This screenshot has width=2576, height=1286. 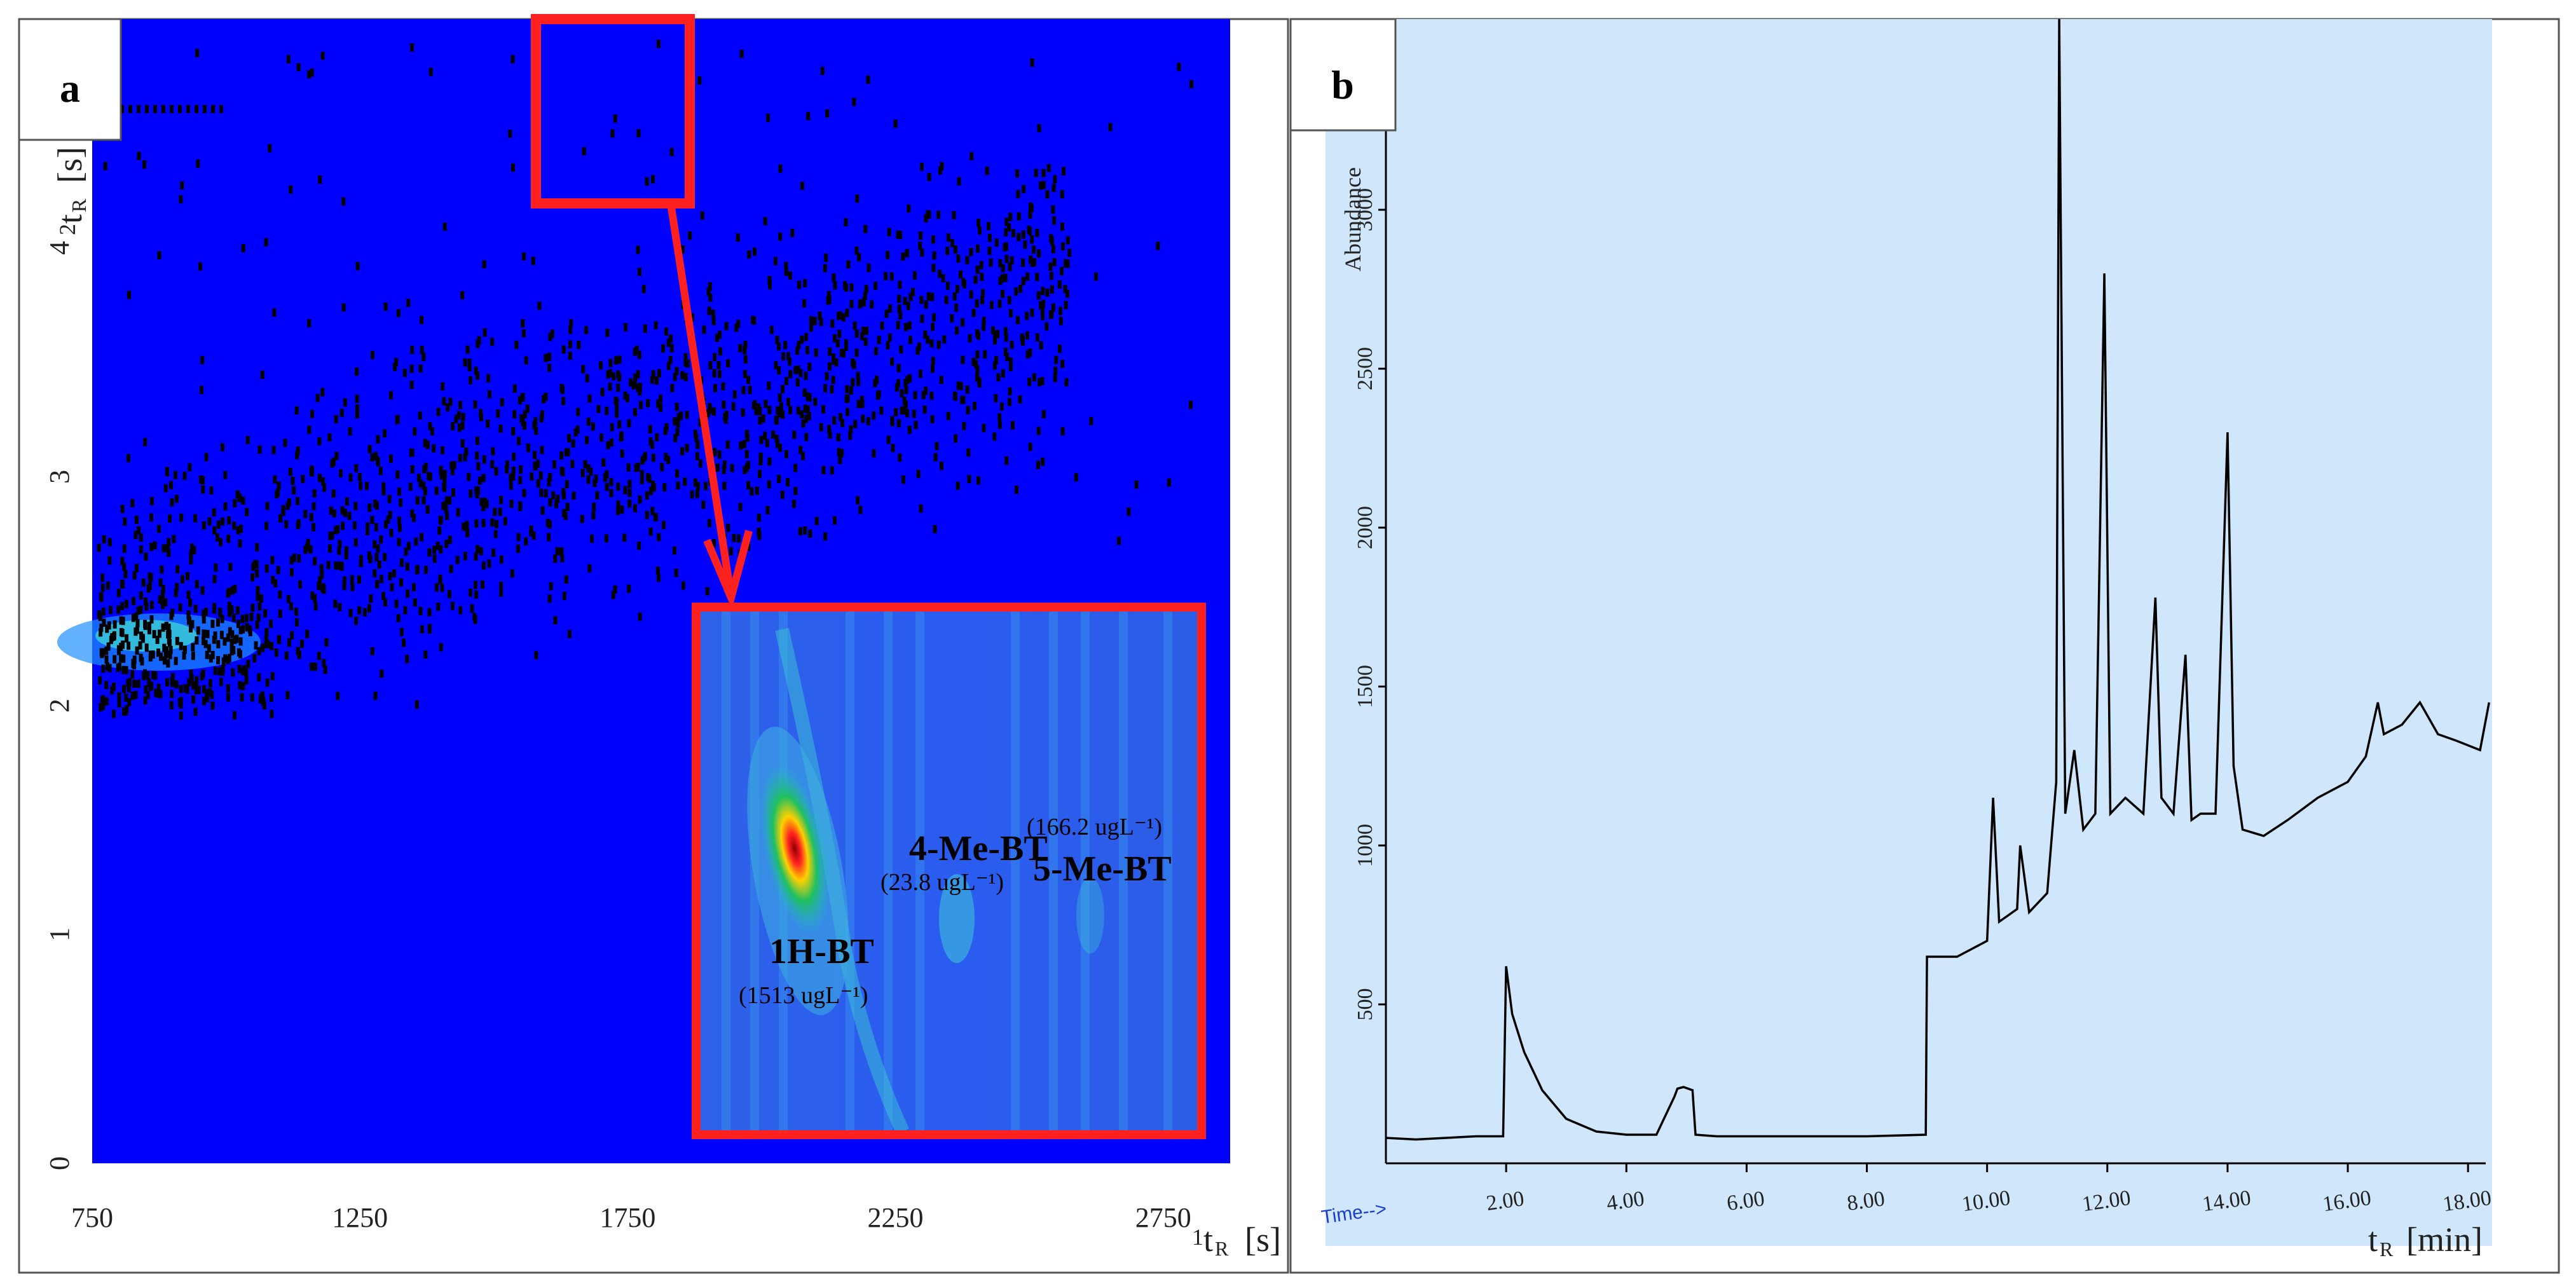 What do you see at coordinates (60, 706) in the screenshot?
I see `panel-a-y-tick-label: 2` at bounding box center [60, 706].